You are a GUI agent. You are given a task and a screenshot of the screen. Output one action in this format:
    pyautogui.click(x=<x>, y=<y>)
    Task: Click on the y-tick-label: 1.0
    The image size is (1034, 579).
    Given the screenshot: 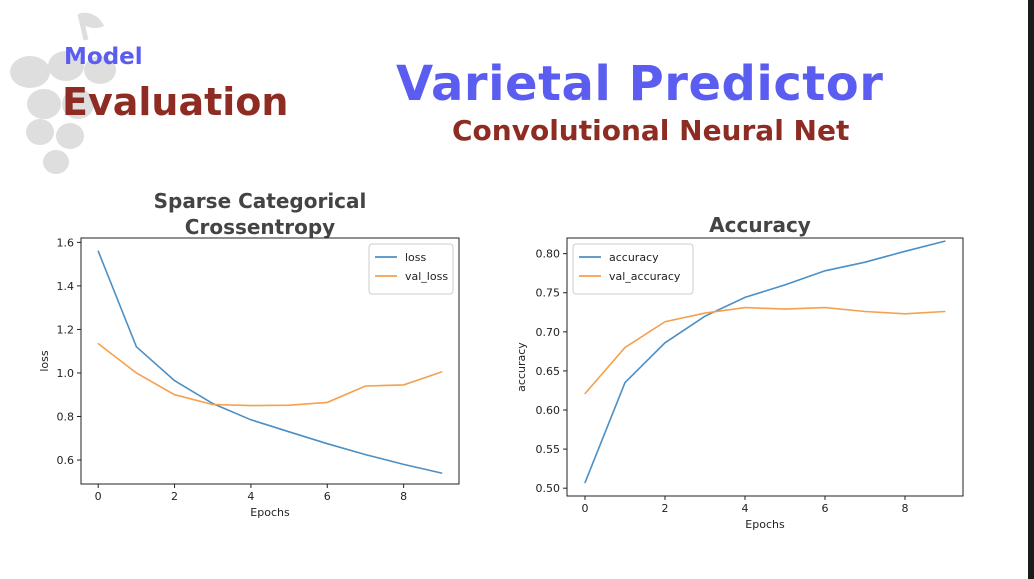 What is the action you would take?
    pyautogui.click(x=66, y=373)
    